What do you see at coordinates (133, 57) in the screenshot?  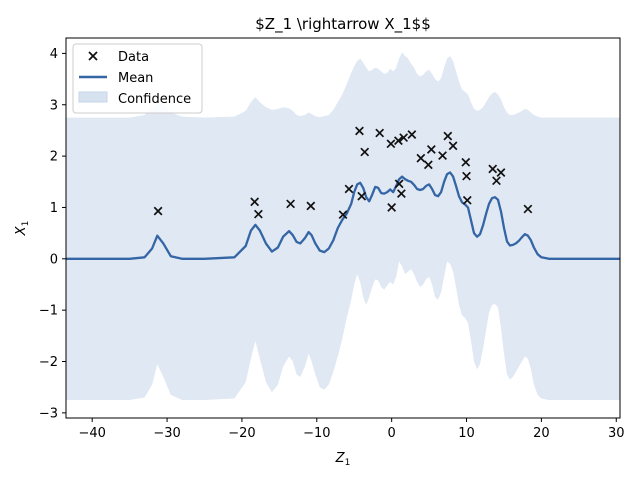 I see `legend-label-data: Data` at bounding box center [133, 57].